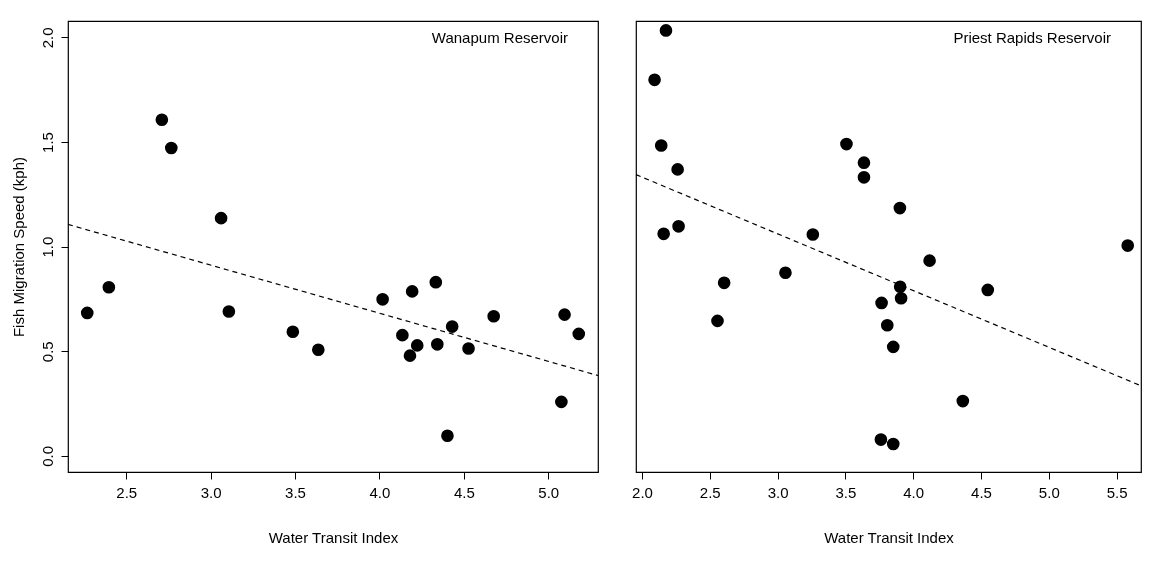  I want to click on y-tick-label: 0.0, so click(47, 456).